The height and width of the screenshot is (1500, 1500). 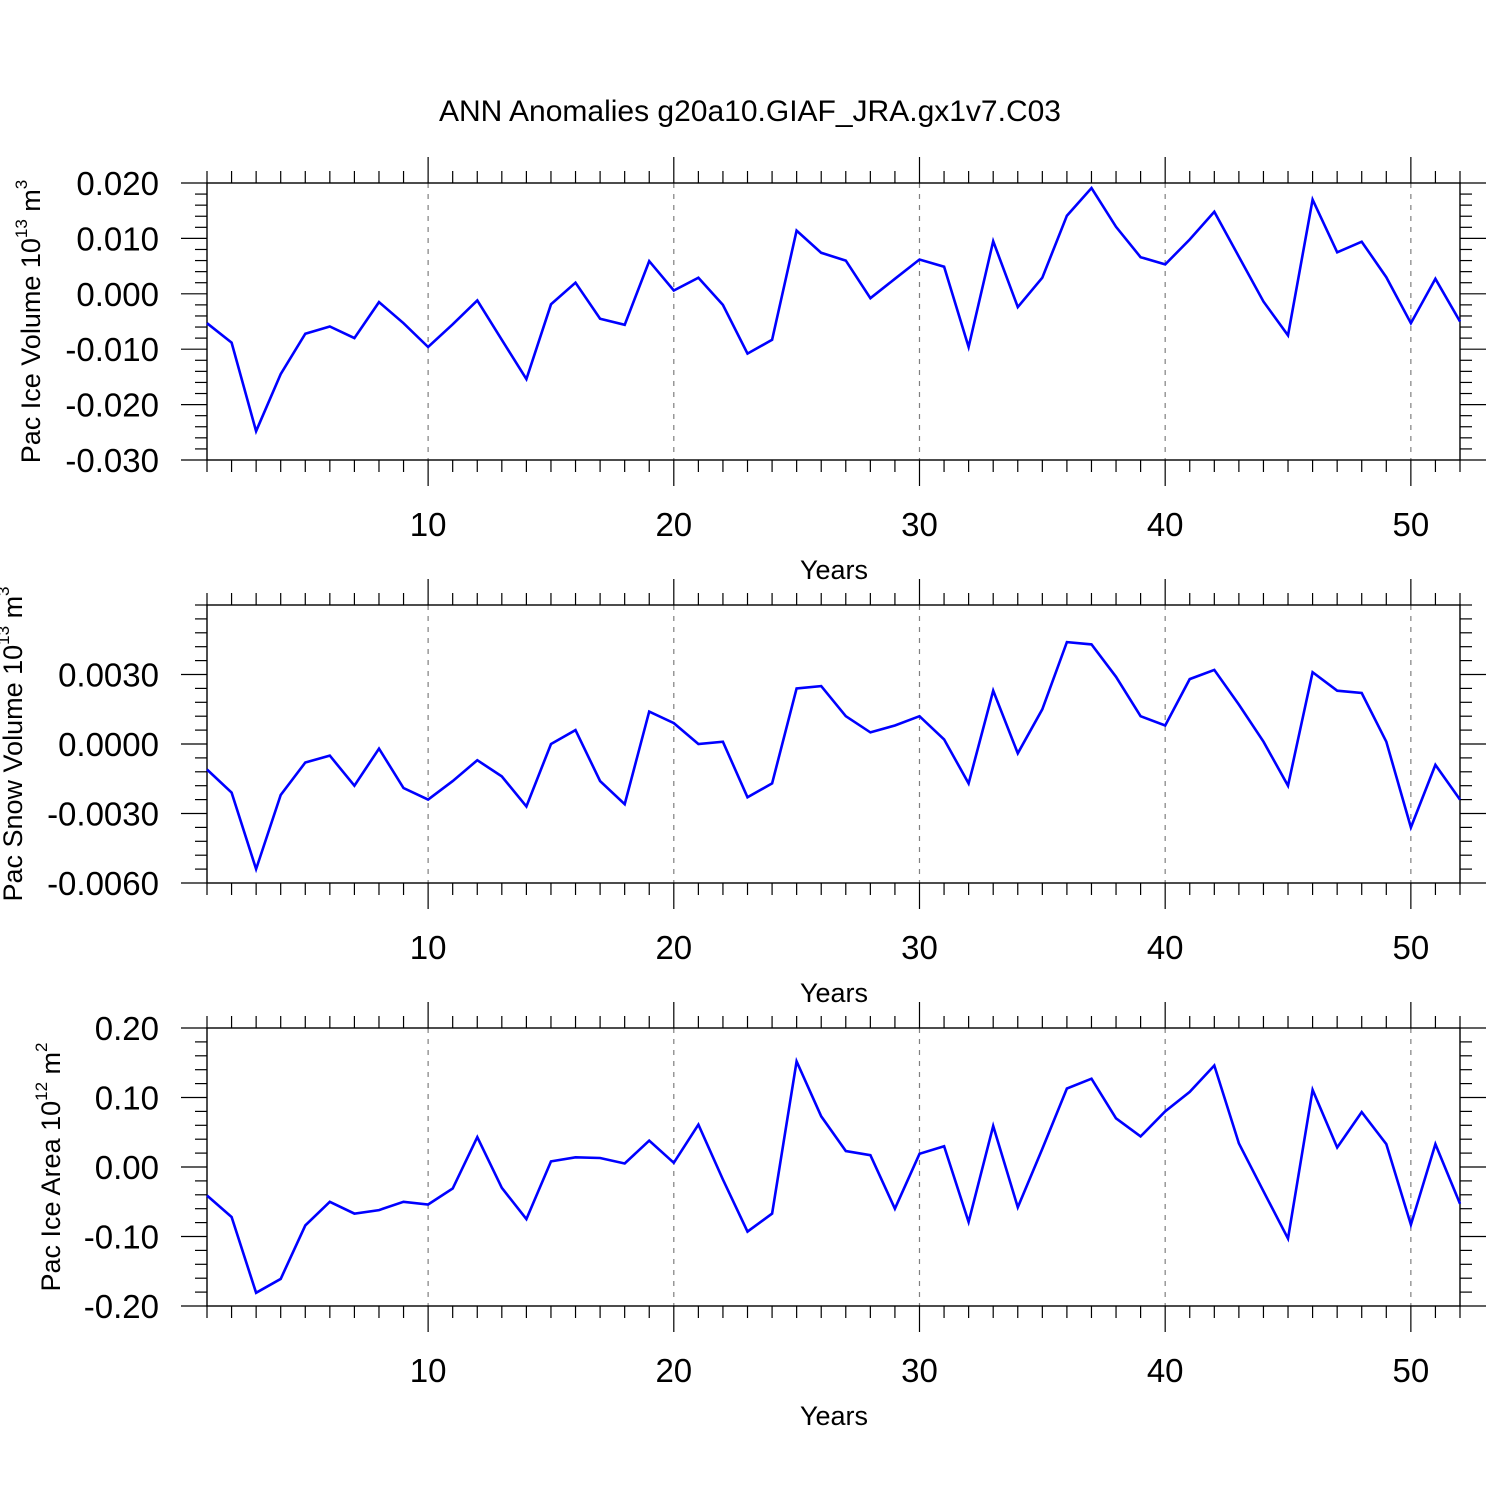 What do you see at coordinates (127, 1098) in the screenshot?
I see `y-tick-label: 0.10` at bounding box center [127, 1098].